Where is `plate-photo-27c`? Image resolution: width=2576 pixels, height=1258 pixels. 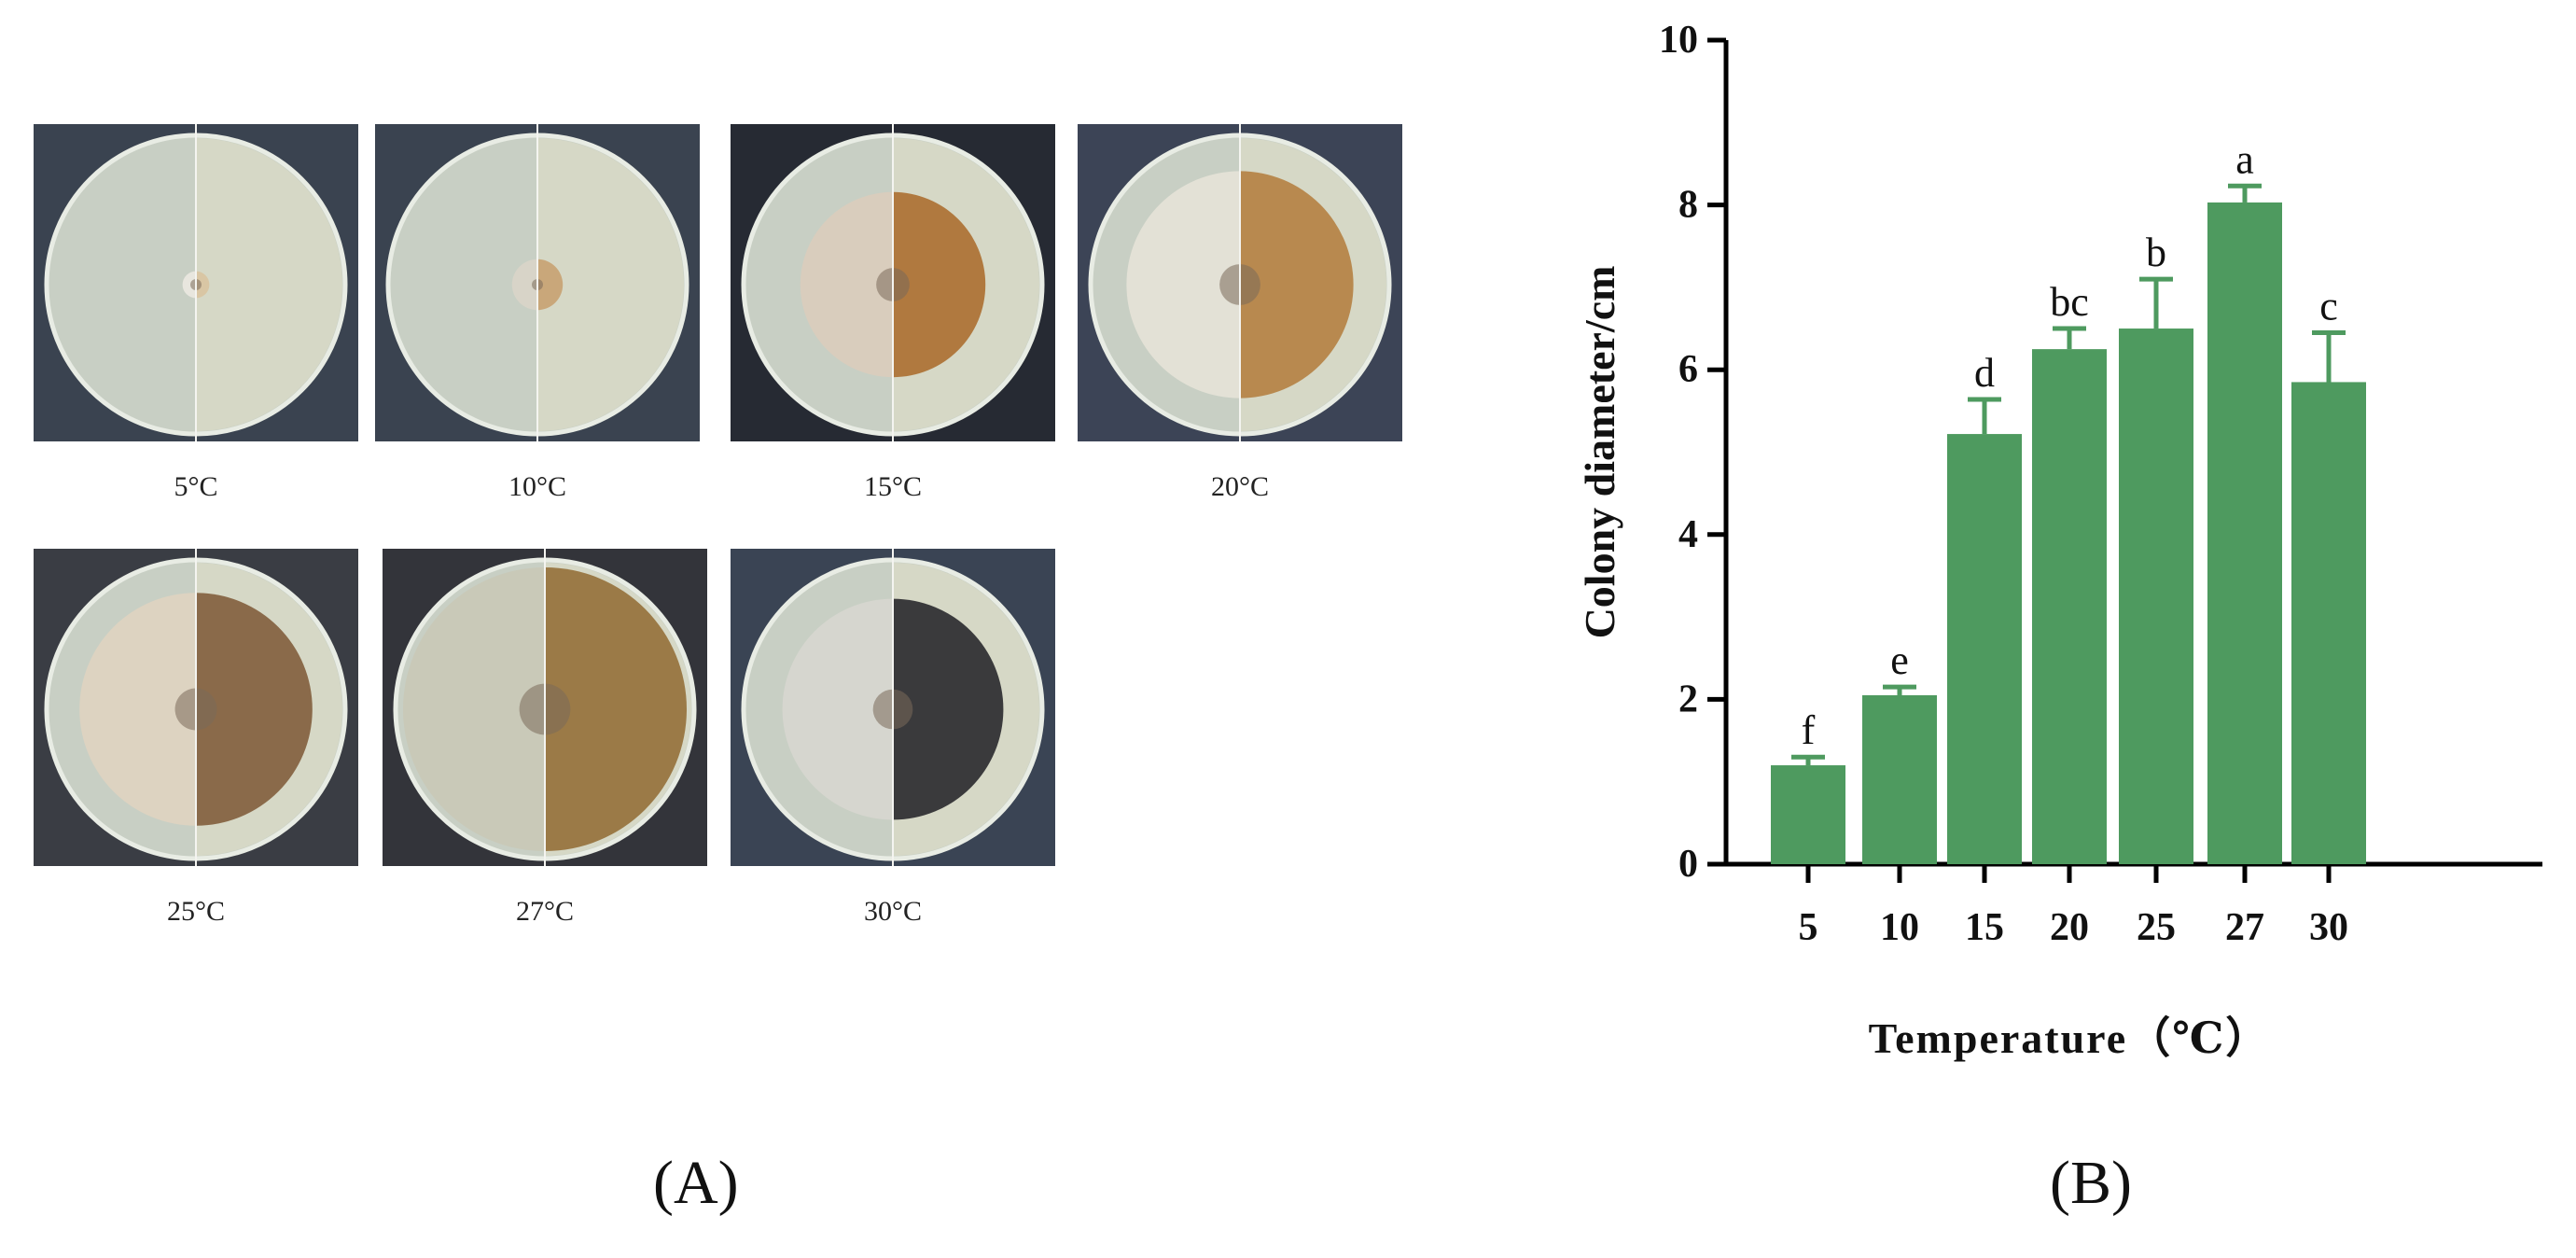
plate-photo-27c is located at coordinates (545, 707).